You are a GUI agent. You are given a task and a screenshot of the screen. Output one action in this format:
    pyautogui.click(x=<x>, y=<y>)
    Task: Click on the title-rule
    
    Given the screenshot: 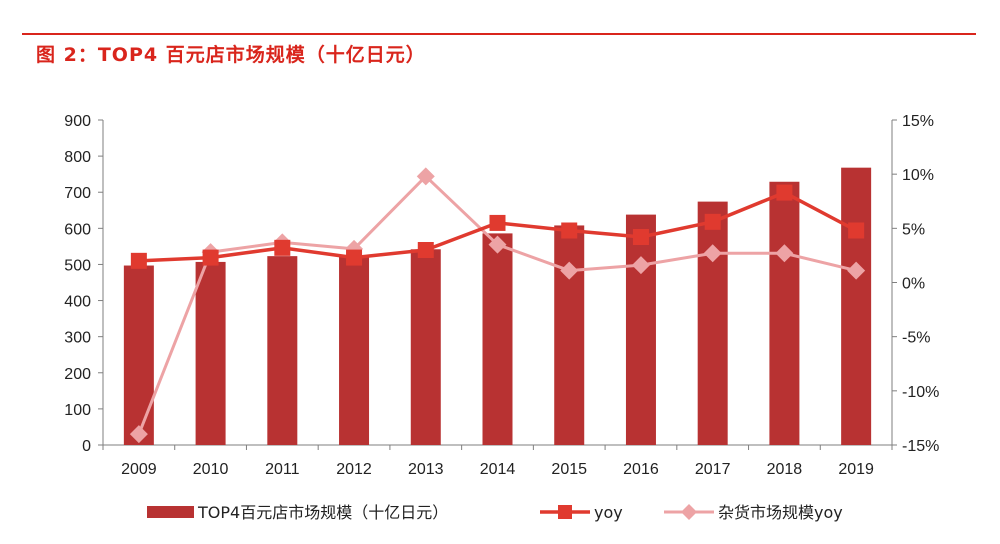 What is the action you would take?
    pyautogui.click(x=499, y=34)
    